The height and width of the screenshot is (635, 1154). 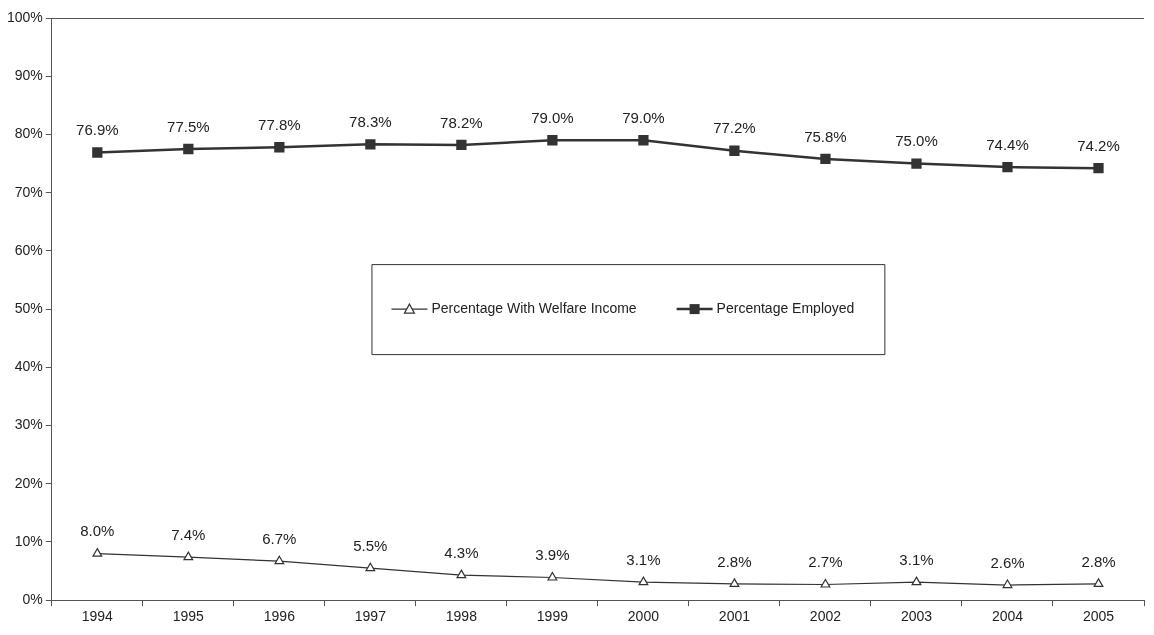 I want to click on data-label: 7.4%, so click(x=188, y=534).